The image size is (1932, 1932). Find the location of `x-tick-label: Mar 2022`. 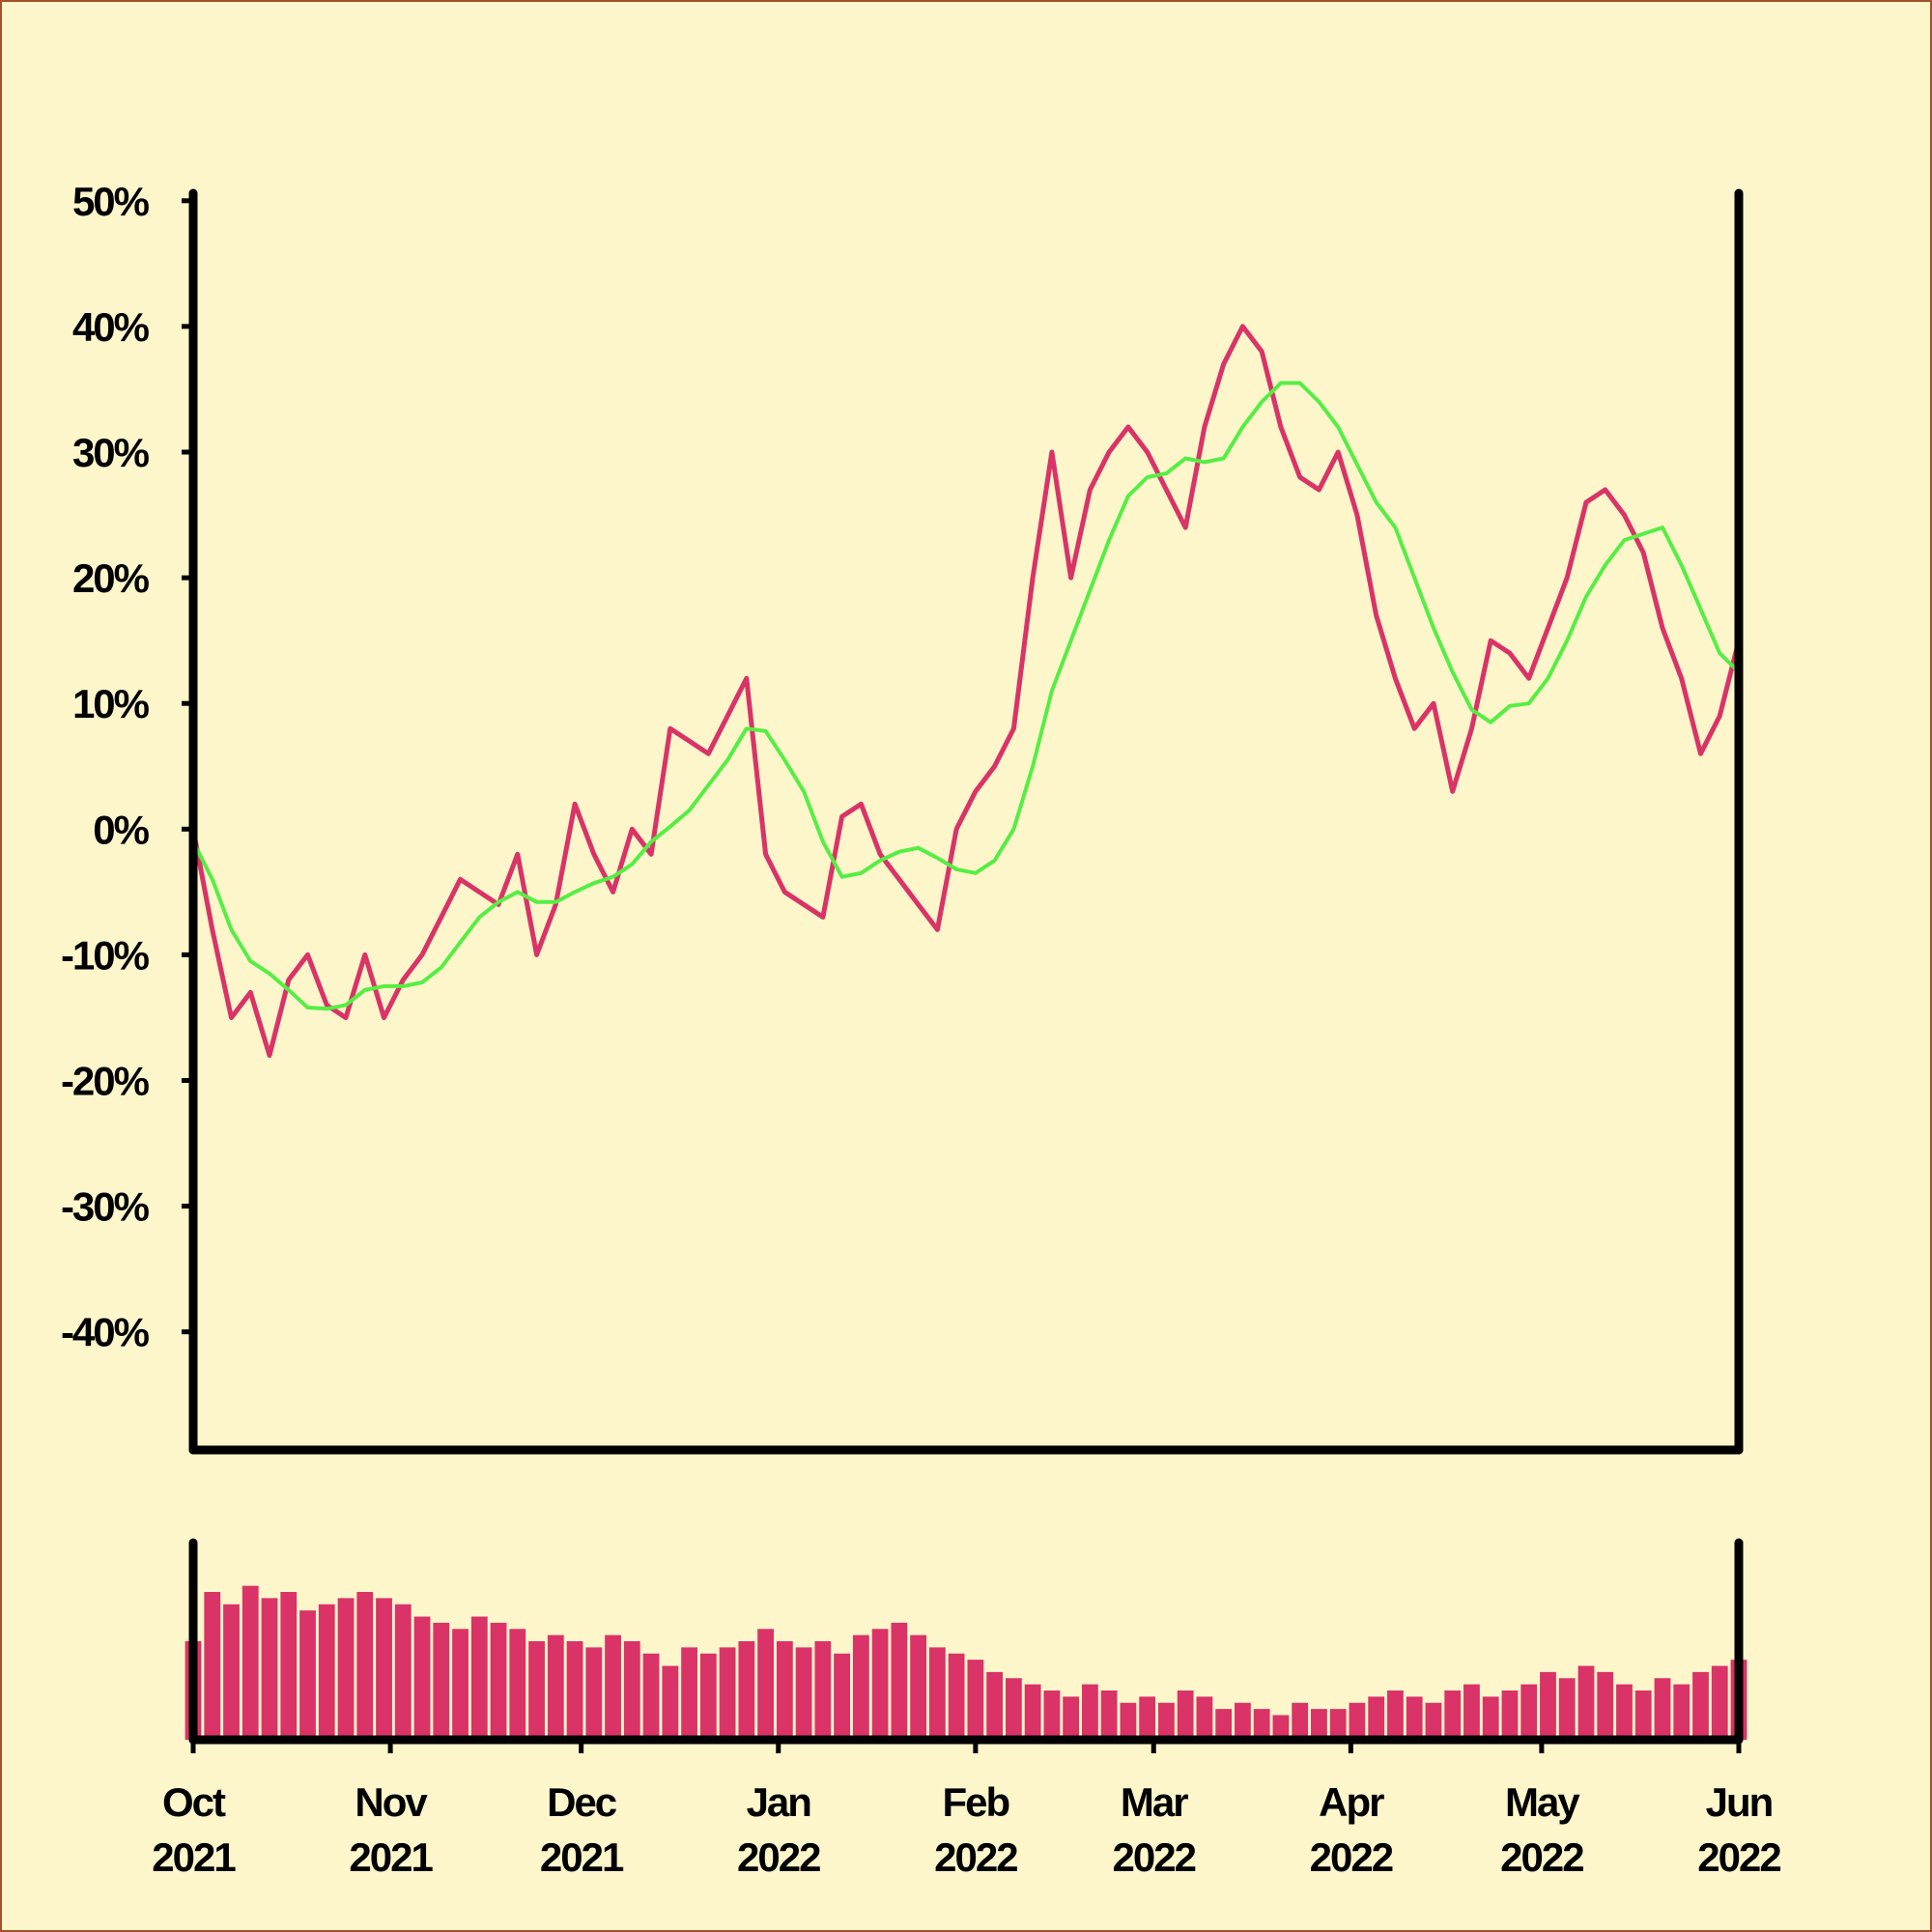

x-tick-label: Mar 2022 is located at coordinates (1154, 1829).